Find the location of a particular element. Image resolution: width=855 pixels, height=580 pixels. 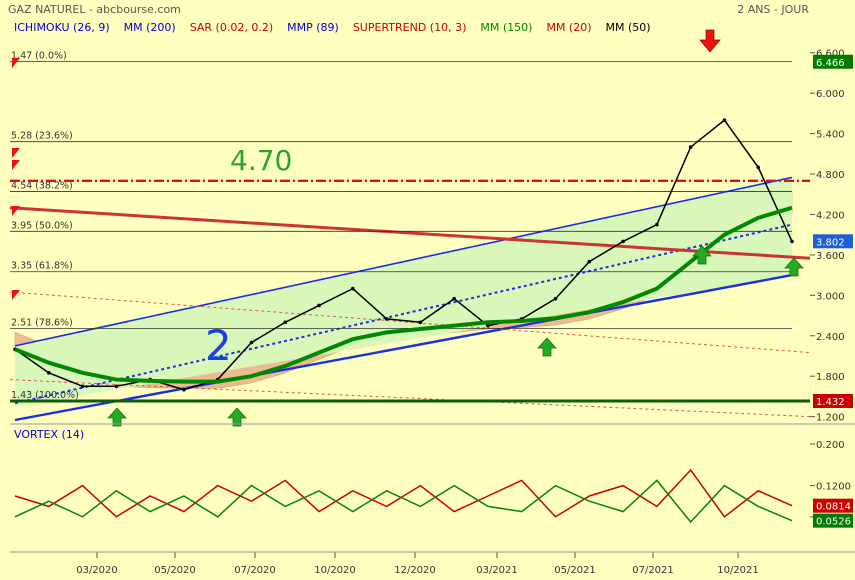

vortex-tick-label: 0.1200 is located at coordinates (833, 487).